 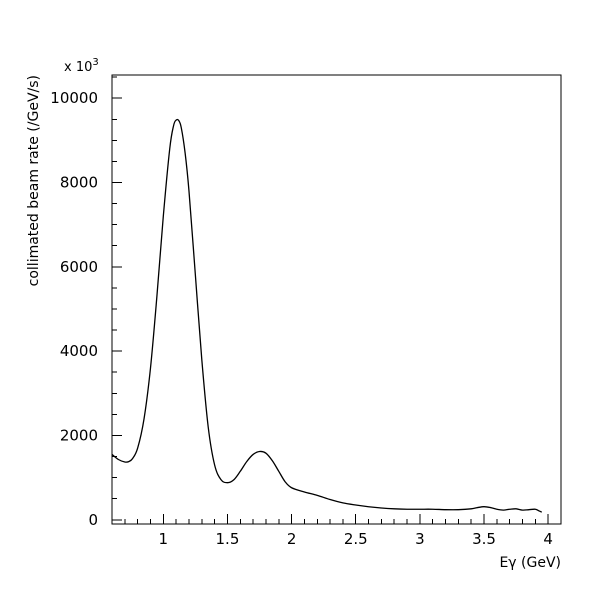 What do you see at coordinates (79, 435) in the screenshot?
I see `y-tick-label: 2000` at bounding box center [79, 435].